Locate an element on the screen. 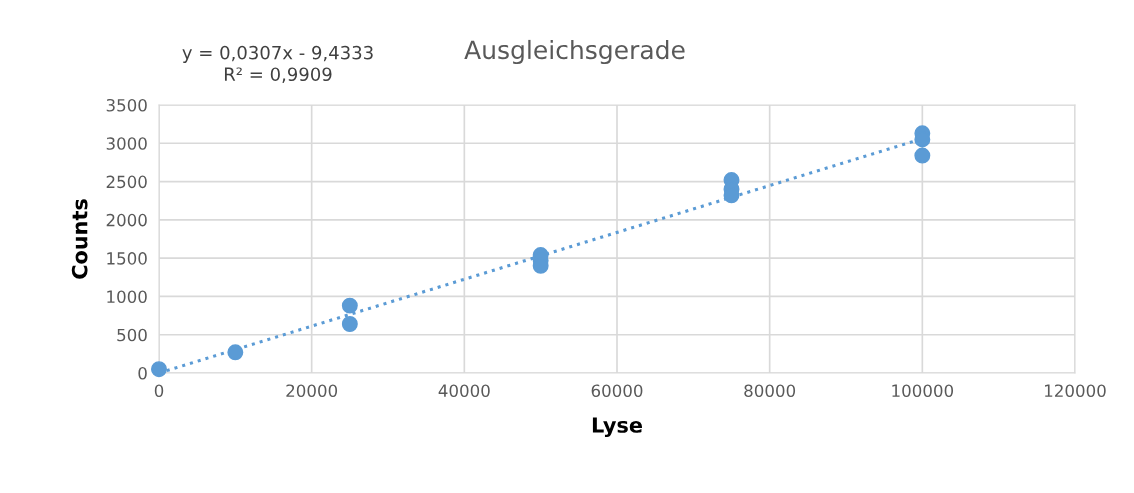 The width and height of the screenshot is (1134, 493). x-tick-label: 20000 is located at coordinates (312, 391).